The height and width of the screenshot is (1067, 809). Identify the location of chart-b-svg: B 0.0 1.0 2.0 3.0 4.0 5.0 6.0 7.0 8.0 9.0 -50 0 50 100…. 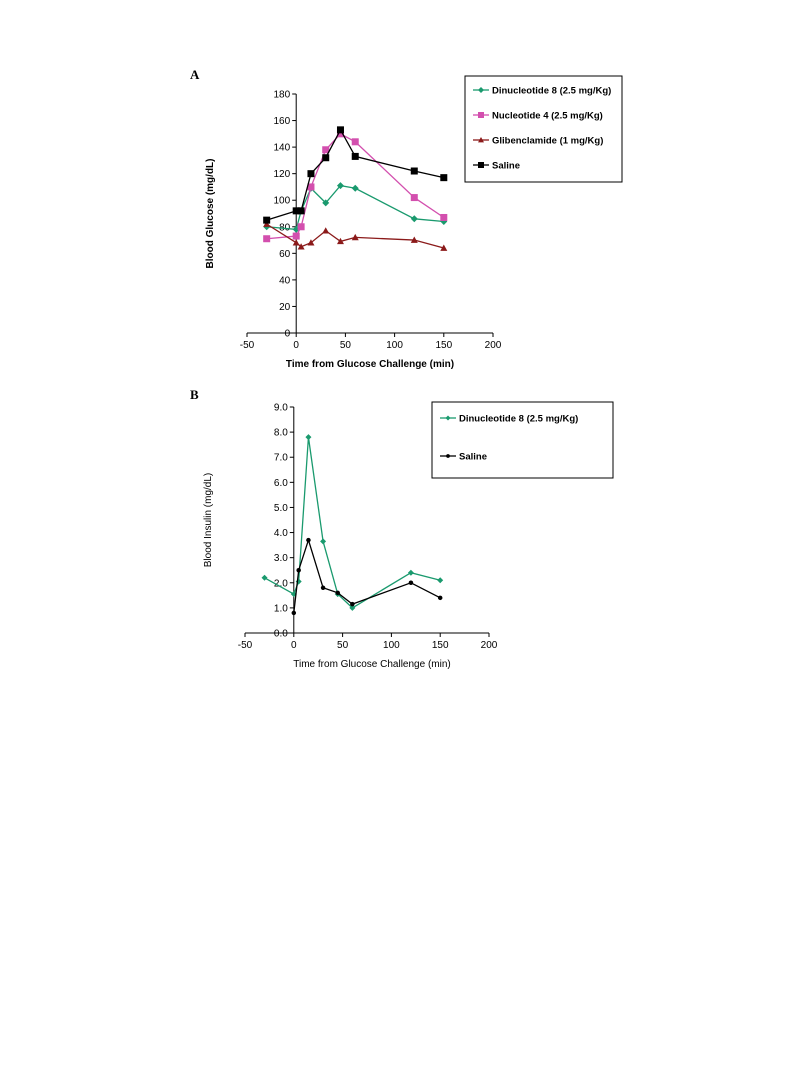
(402, 528).